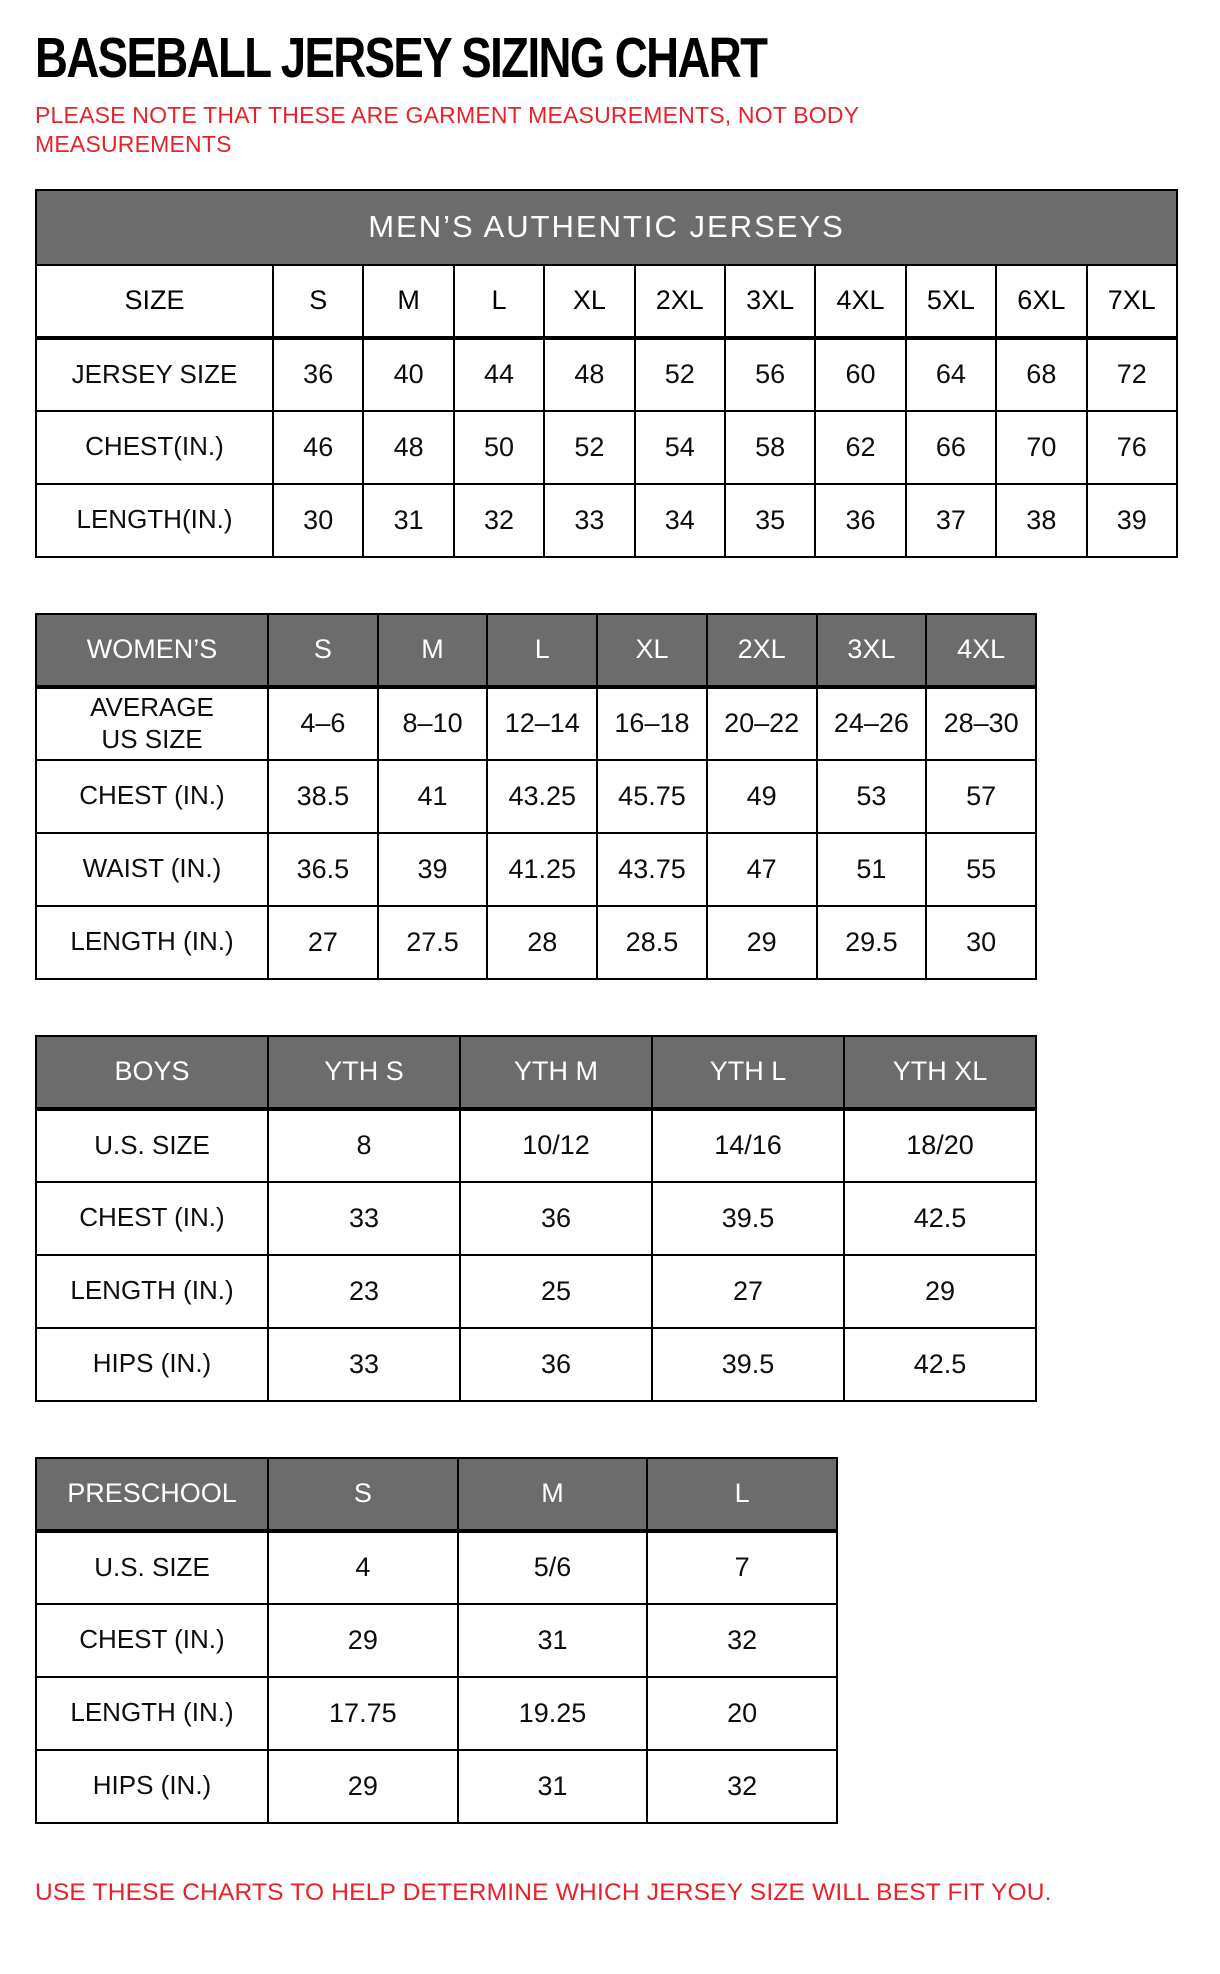 Image resolution: width=1220 pixels, height=1974 pixels. I want to click on size-value: 39, so click(432, 869).